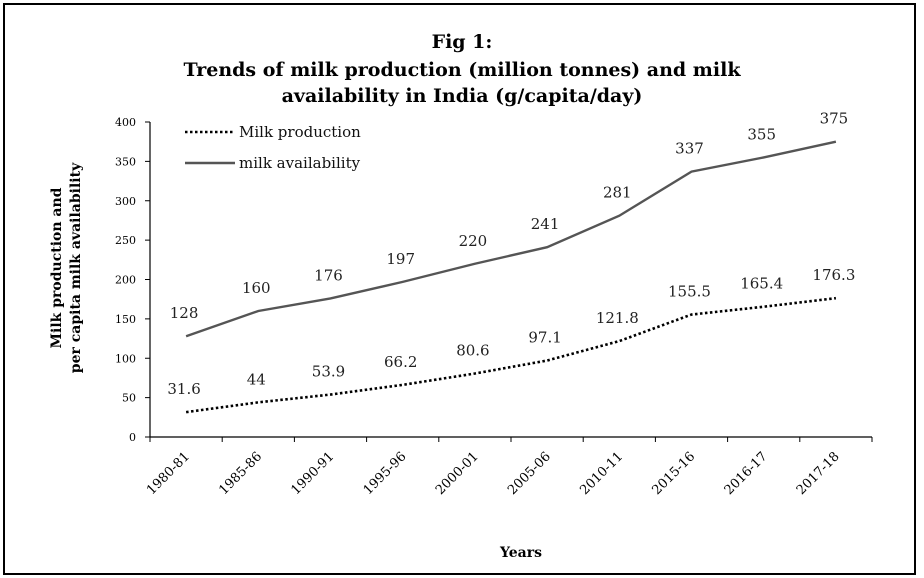  I want to click on x-axis-title: Years, so click(520, 553).